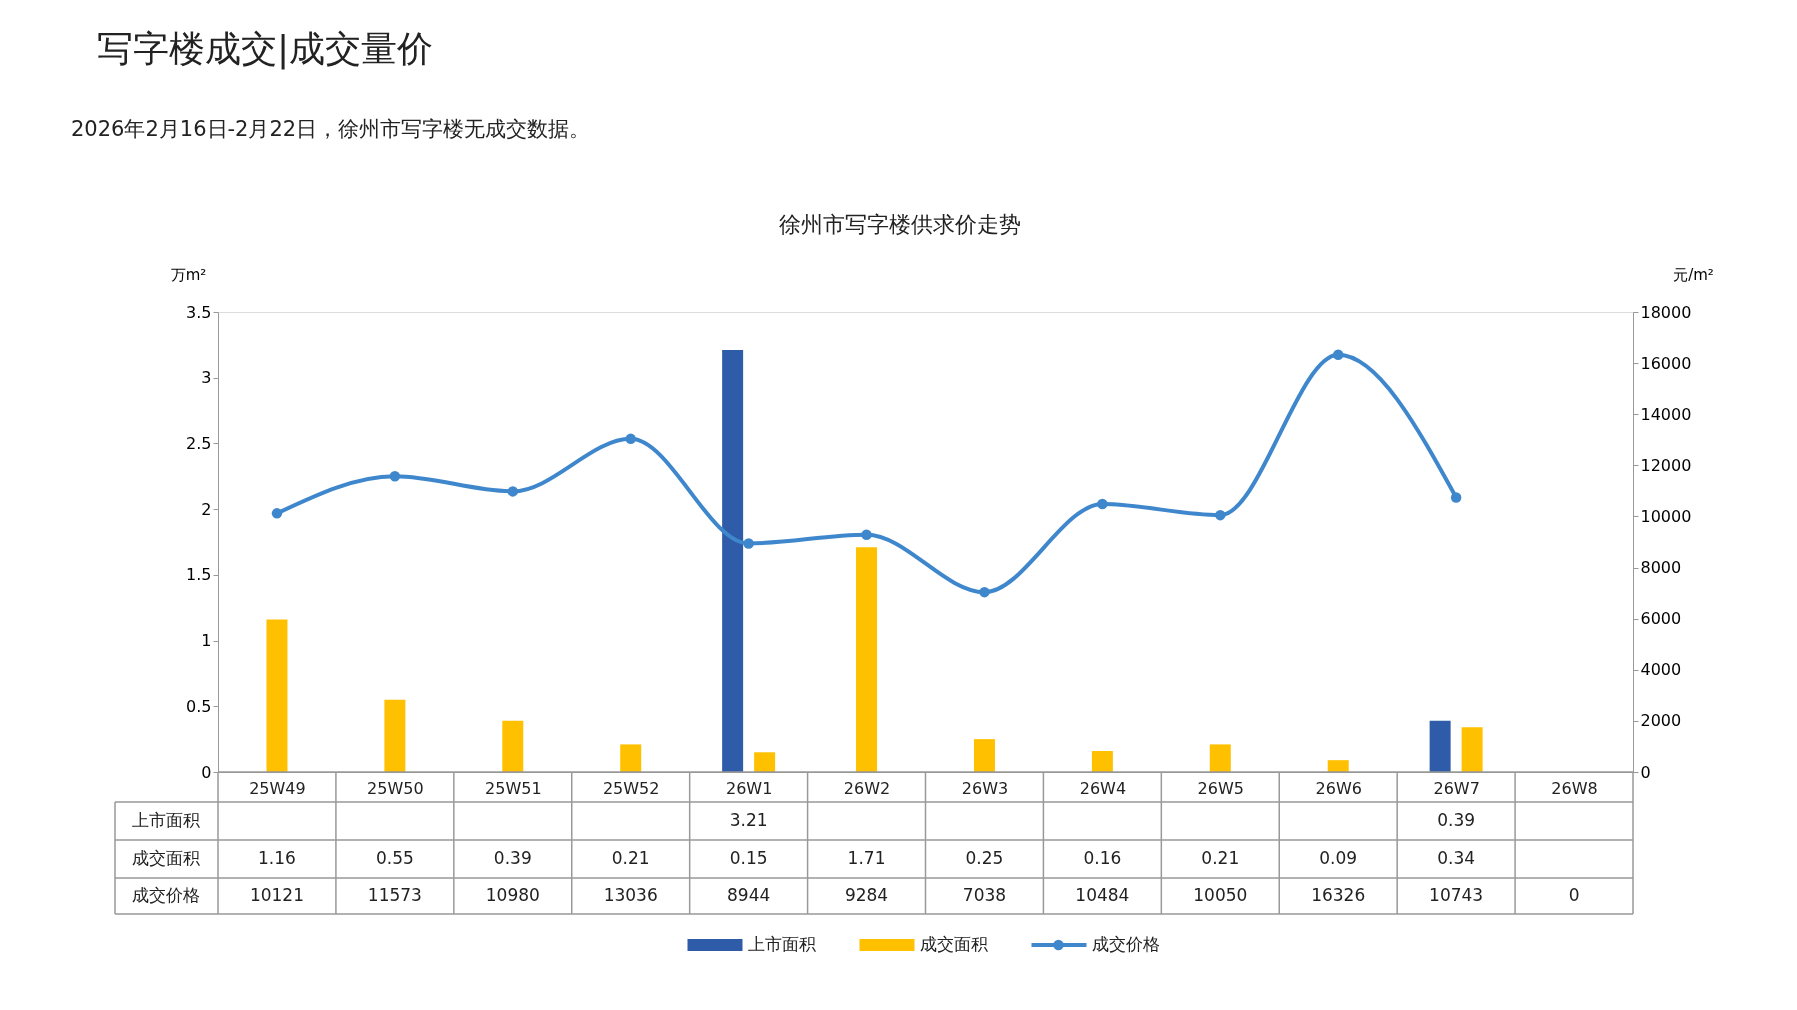  Describe the element at coordinates (512, 895) in the screenshot. I see `data-label: 10980` at that location.